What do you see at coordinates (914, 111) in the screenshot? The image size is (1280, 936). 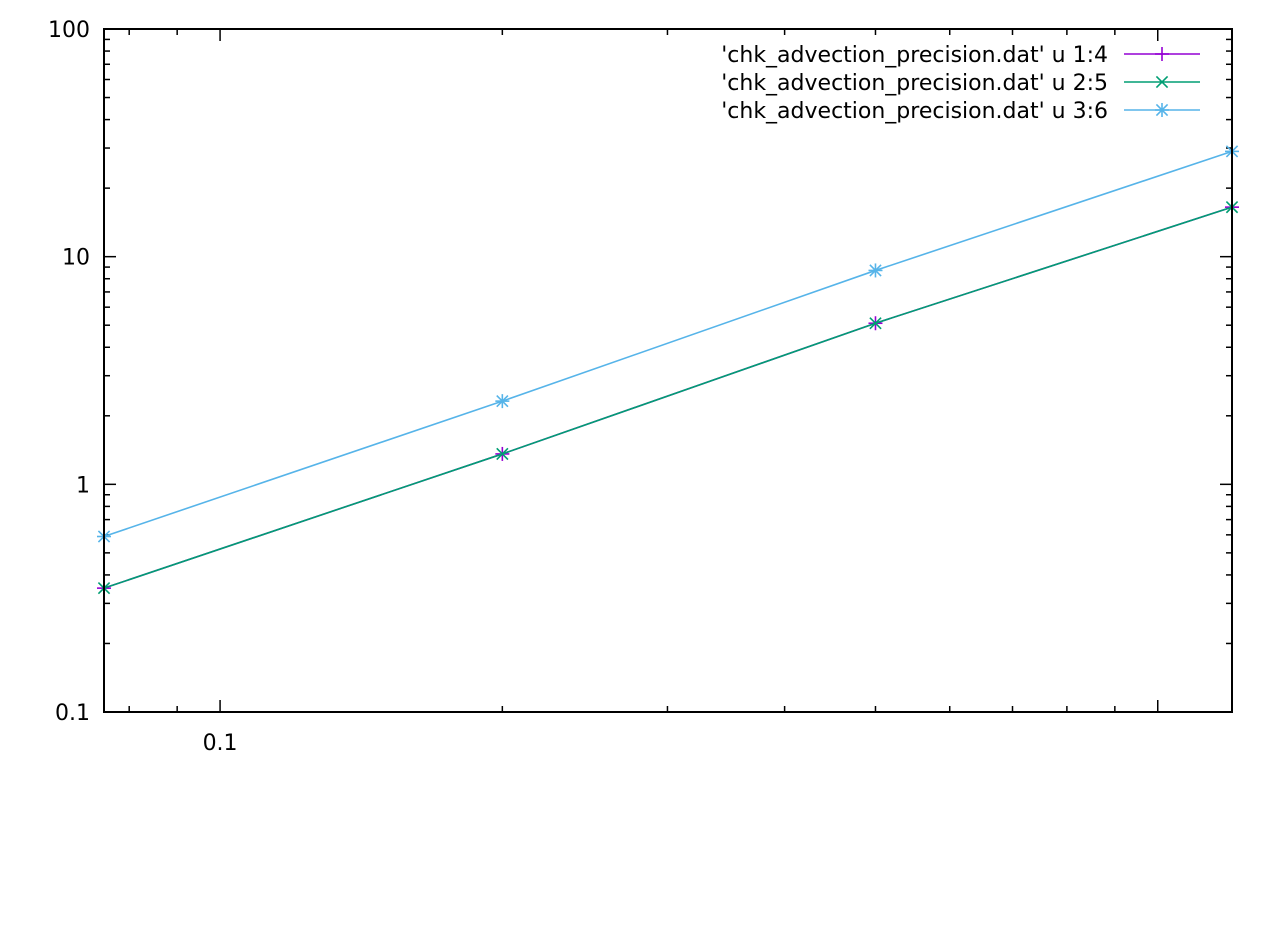 I see `legend-label: 'chk_advection_precision.dat' u 3:6` at bounding box center [914, 111].